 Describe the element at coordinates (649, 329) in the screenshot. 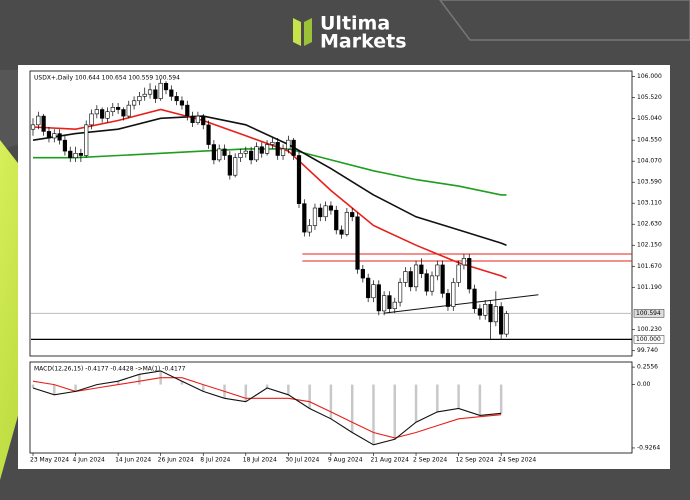

I see `y-tick-label: 100.230` at that location.